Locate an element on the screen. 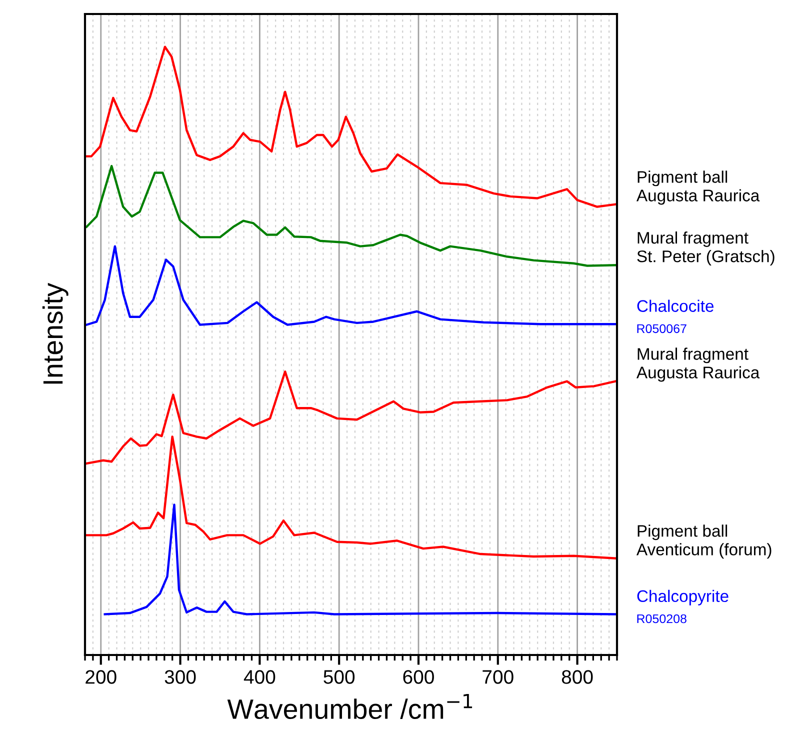  series-label: Pigment ball Aventicum (forum) is located at coordinates (704, 541).